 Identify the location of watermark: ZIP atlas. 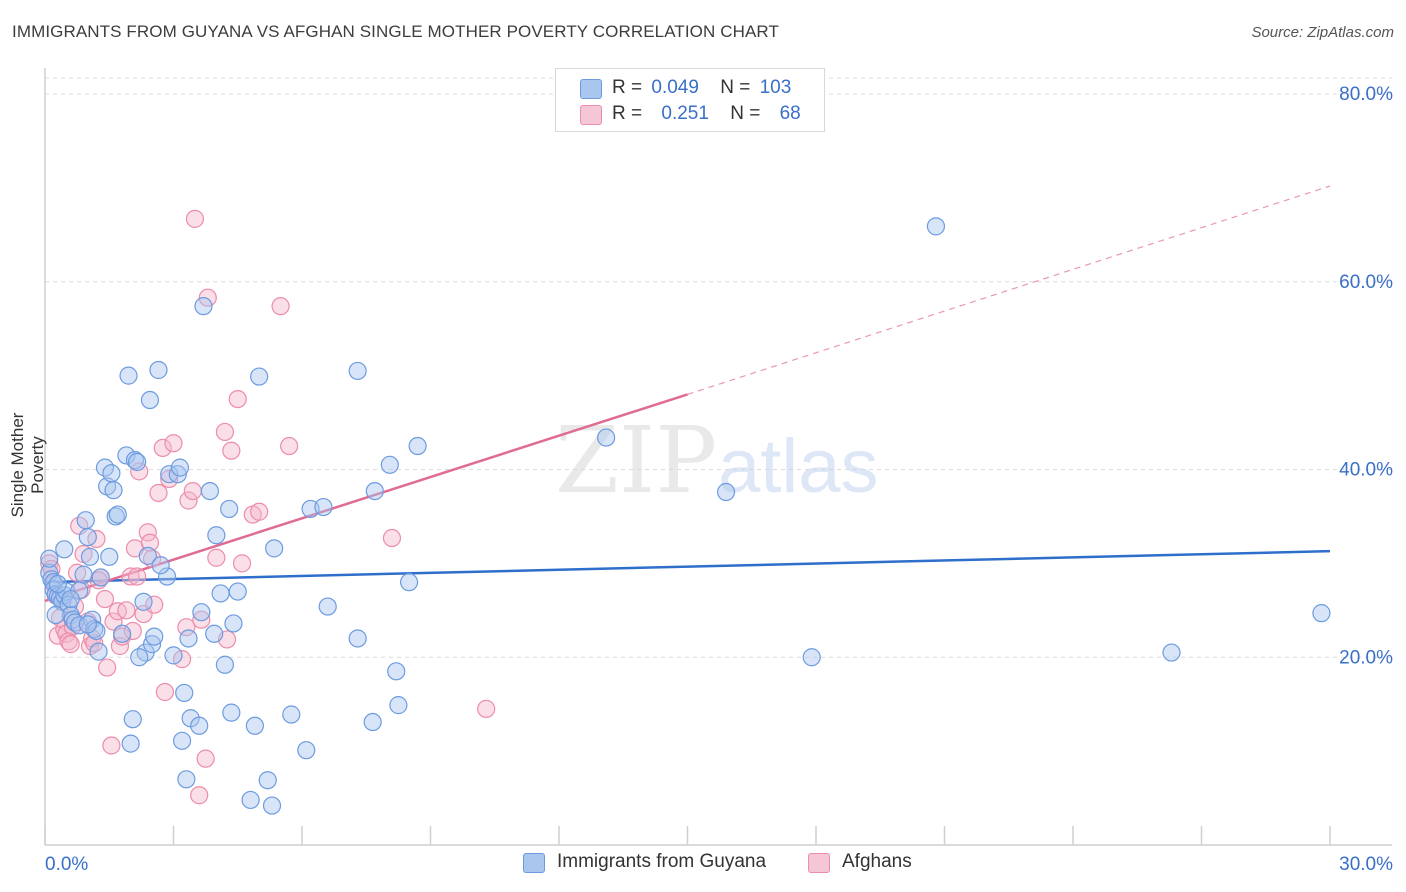
(717, 460).